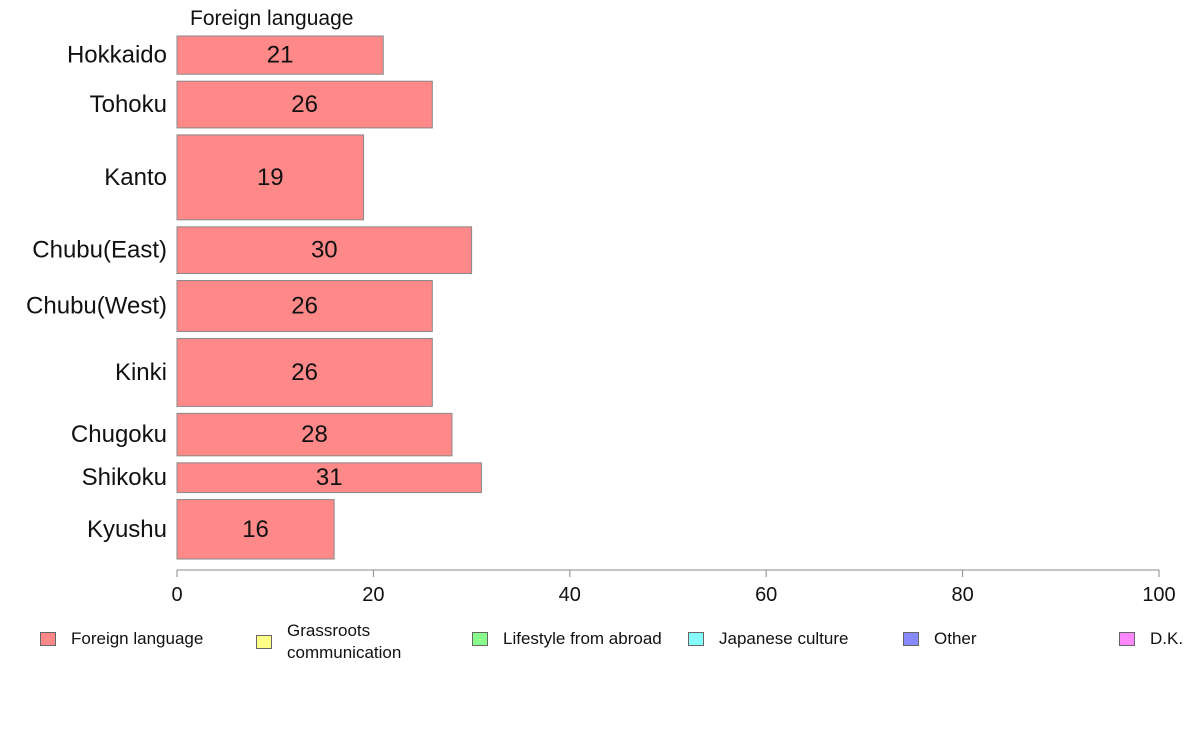 This screenshot has height=736, width=1188. Describe the element at coordinates (128, 104) in the screenshot. I see `category-label: Tohoku` at that location.